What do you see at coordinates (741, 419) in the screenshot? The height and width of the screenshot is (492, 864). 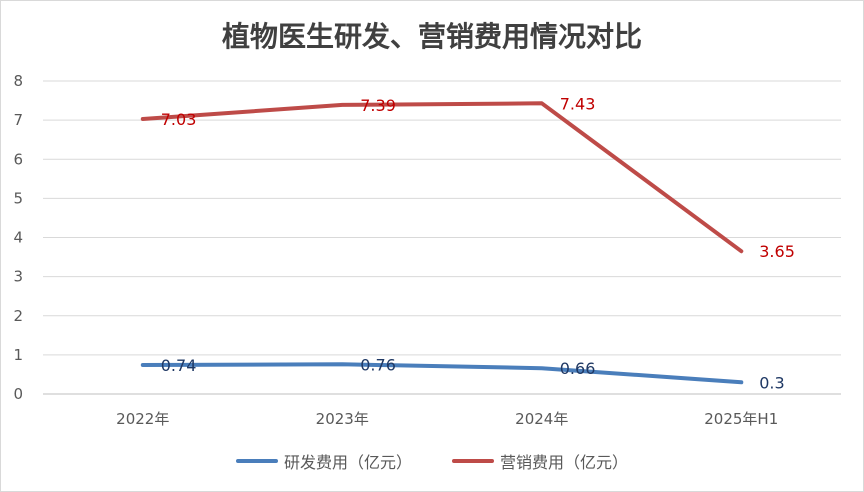 I see `x-tick-label: 2025年H1` at bounding box center [741, 419].